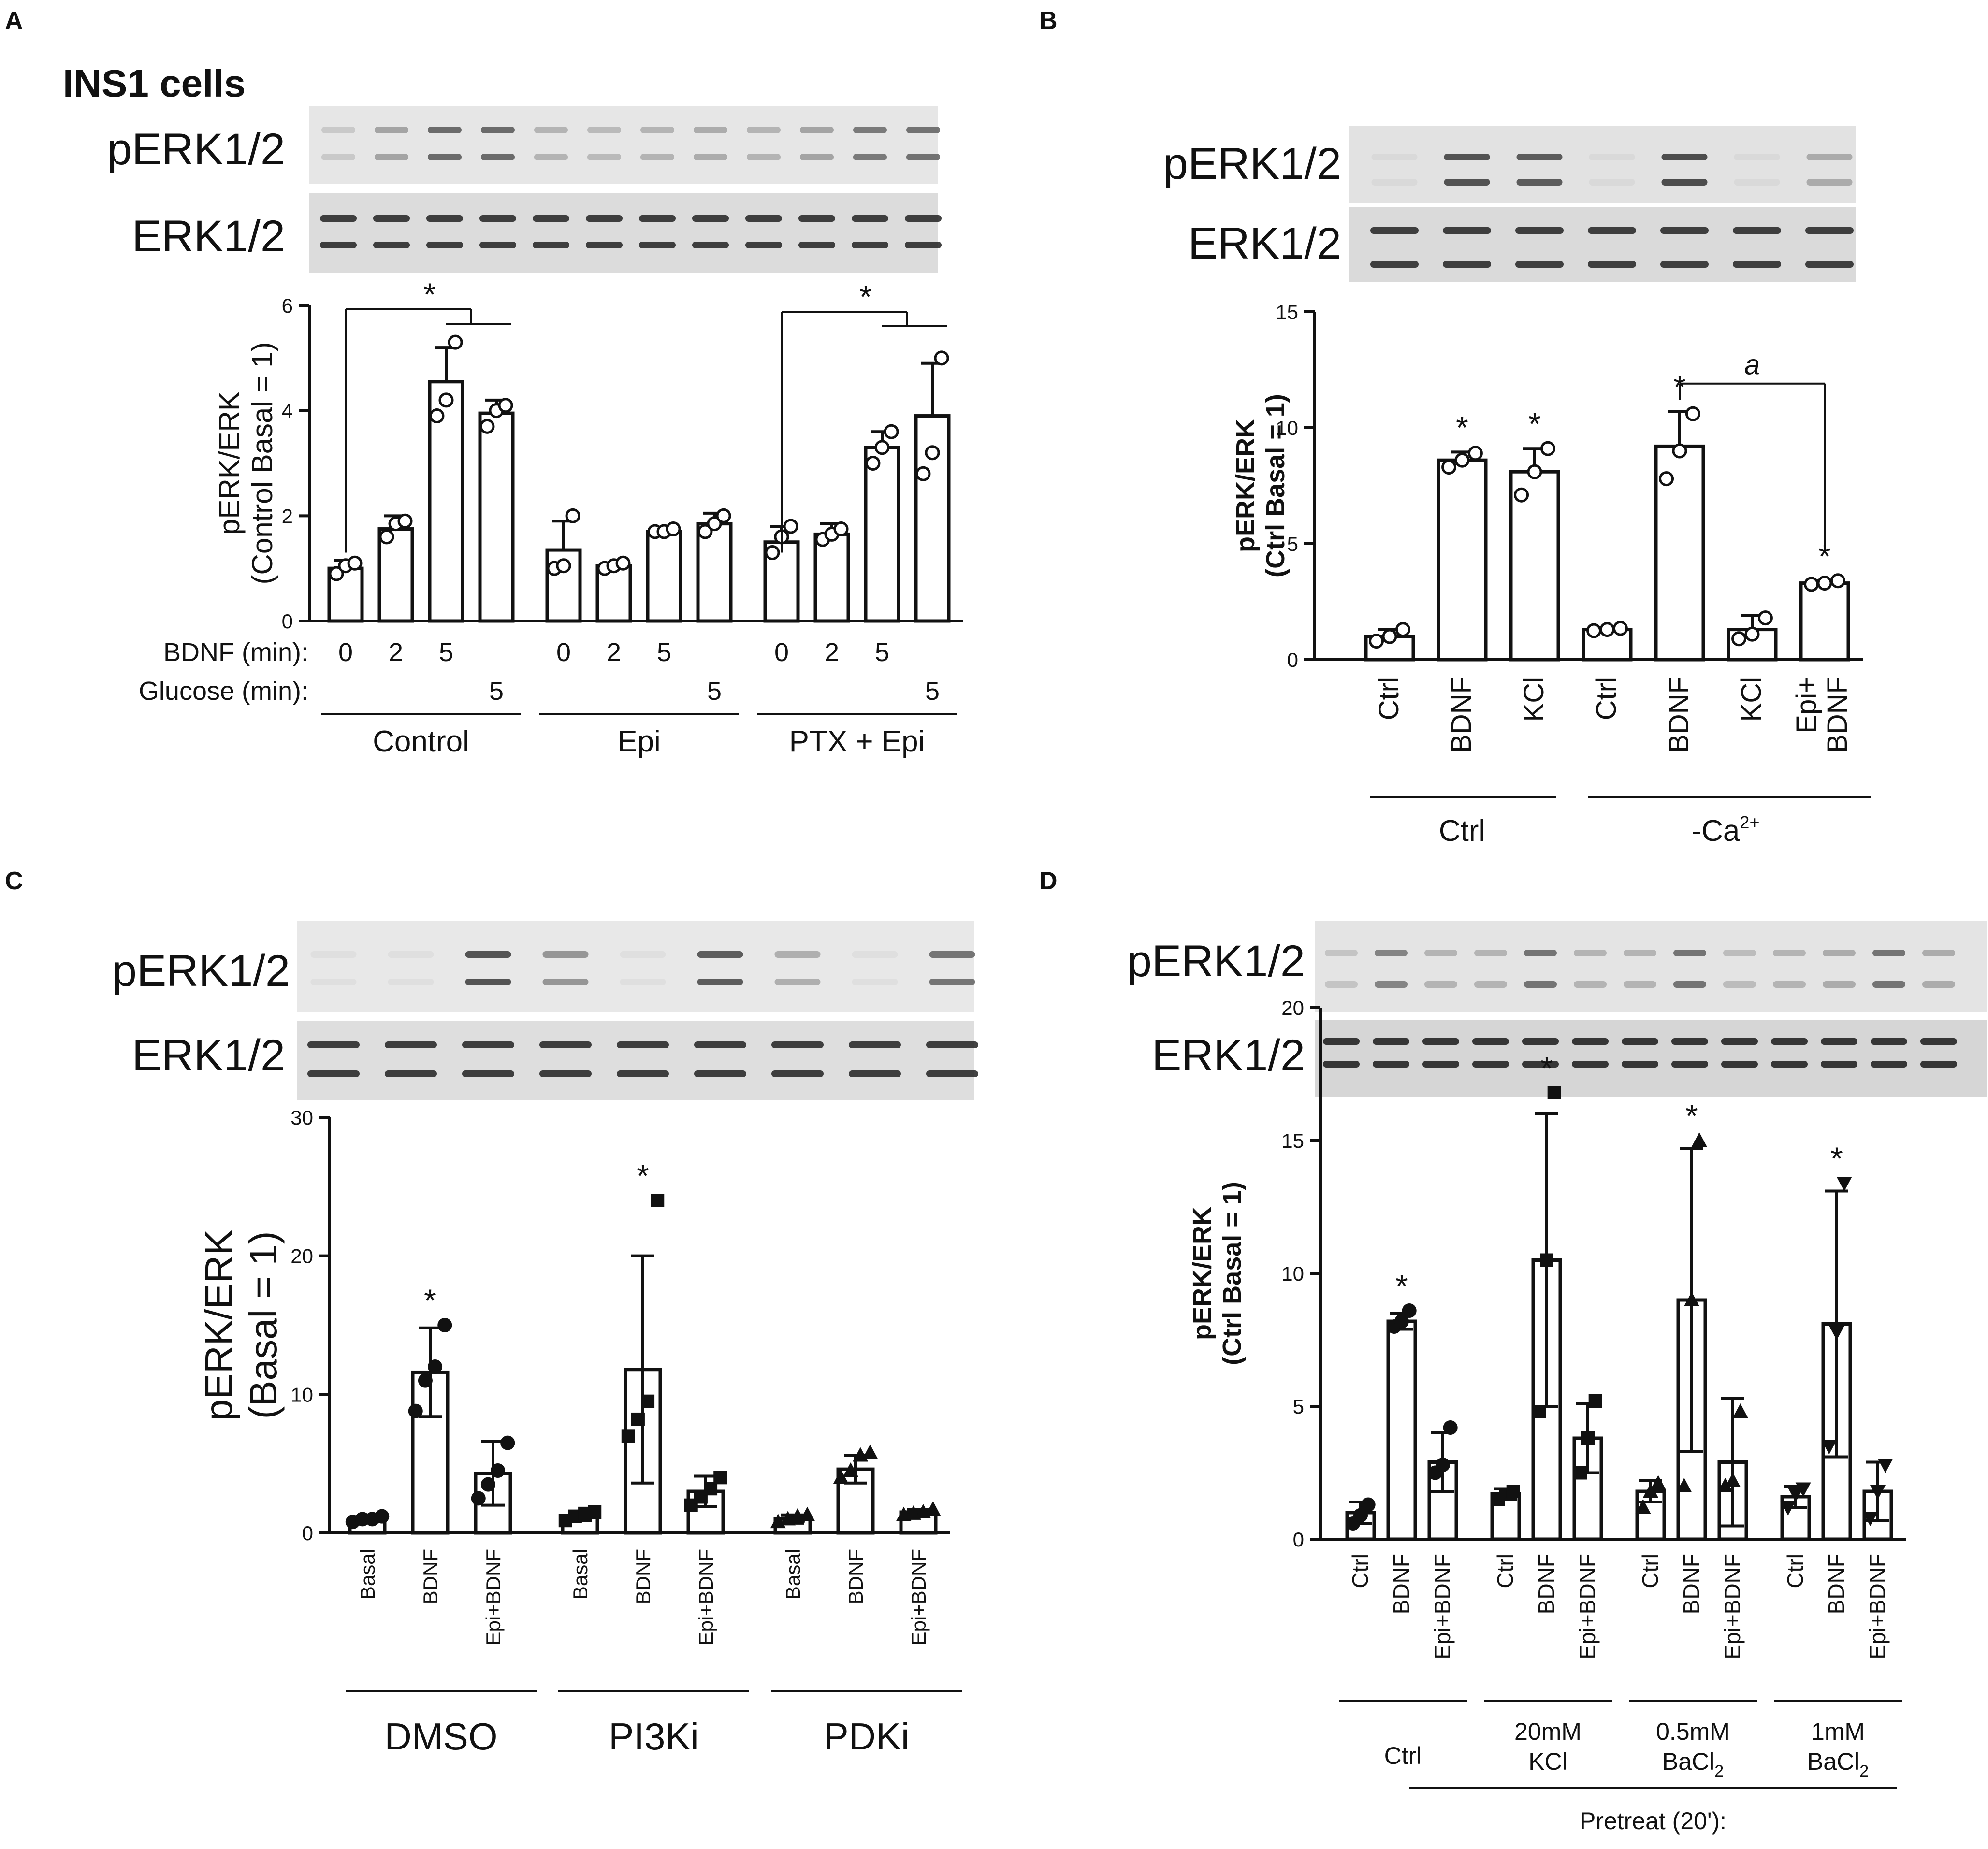 This screenshot has height=1849, width=1988. What do you see at coordinates (563, 652) in the screenshot?
I see `bdnf-time-label: 0` at bounding box center [563, 652].